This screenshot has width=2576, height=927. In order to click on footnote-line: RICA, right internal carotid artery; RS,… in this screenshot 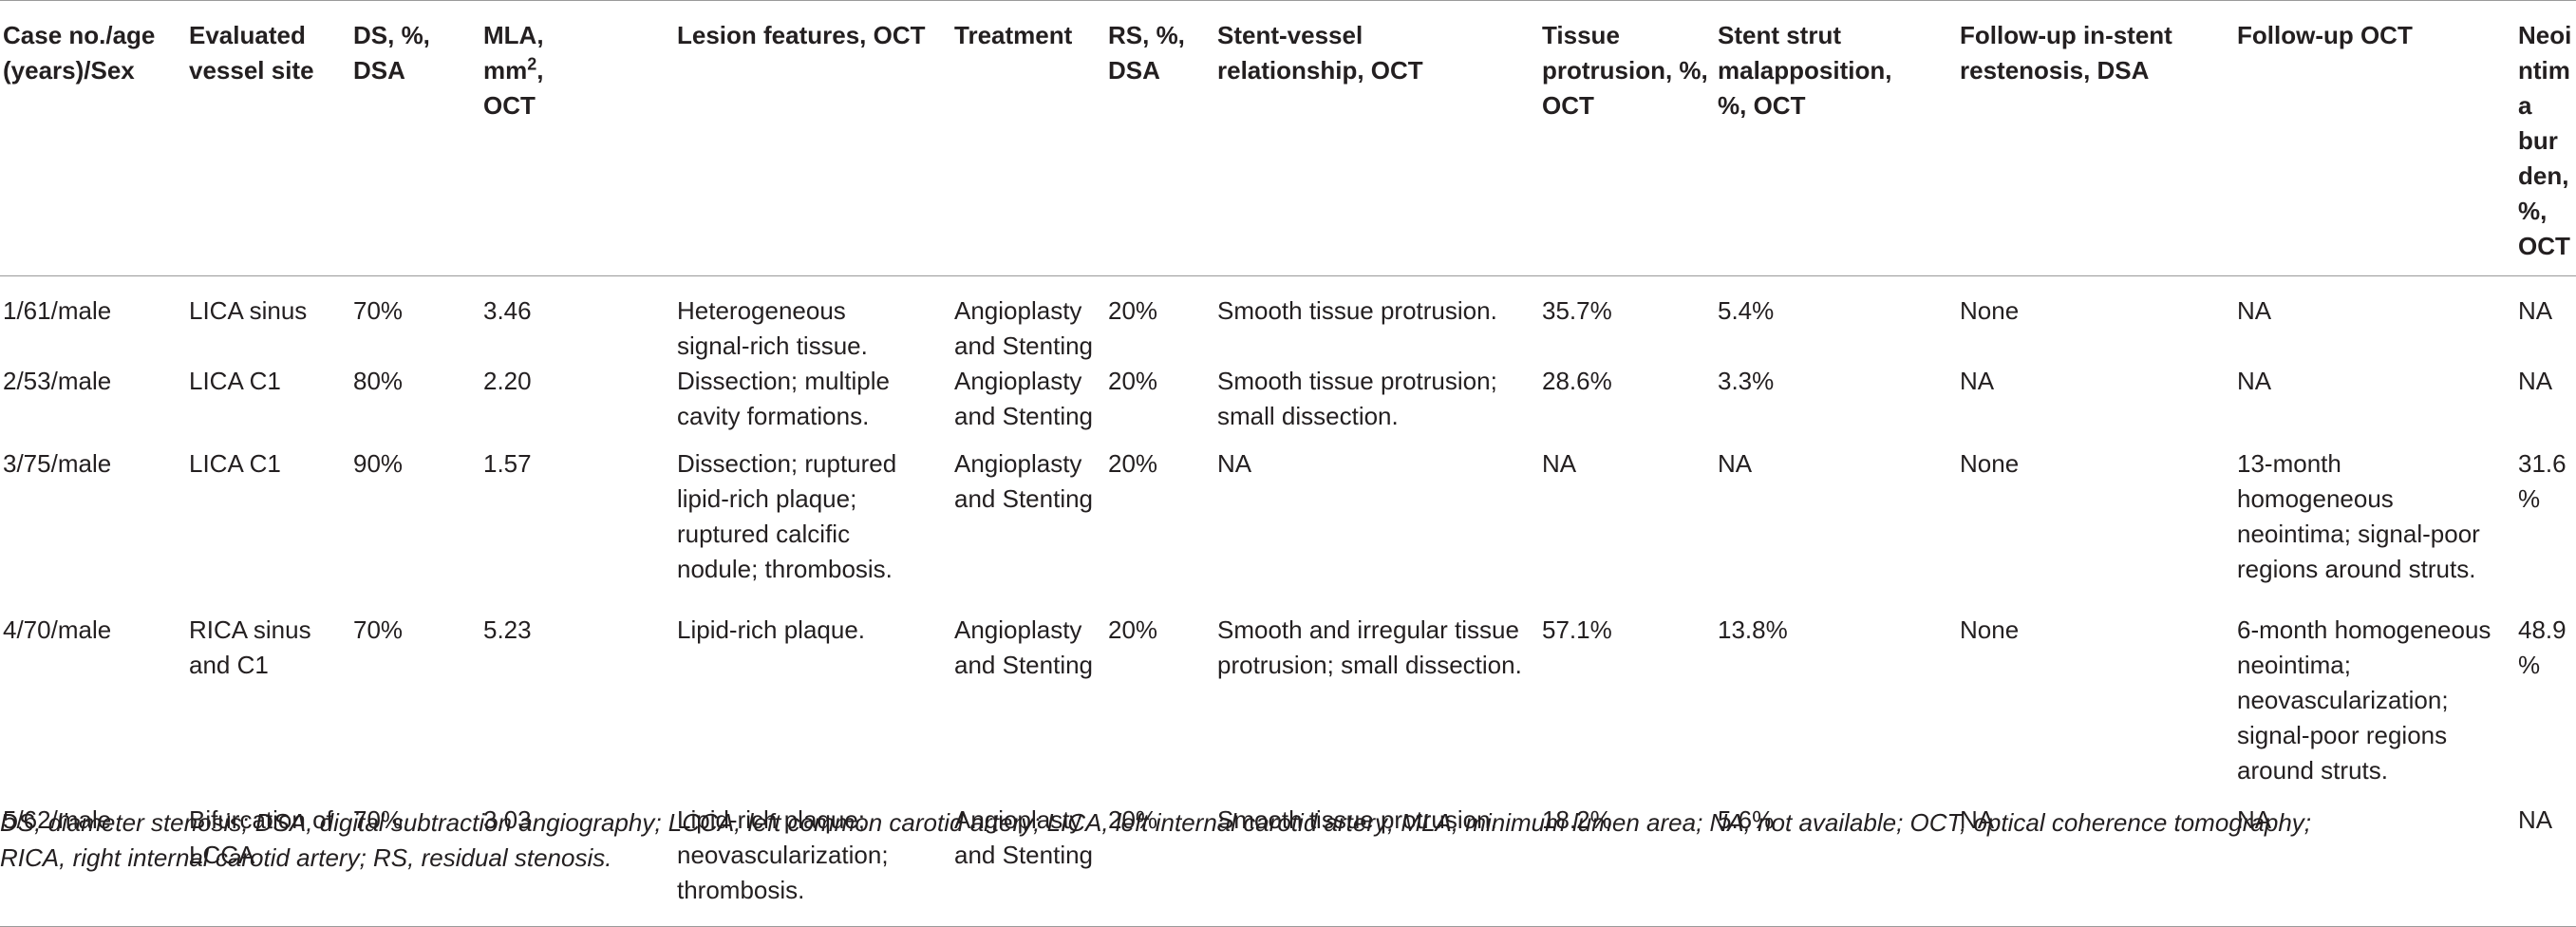, I will do `click(306, 857)`.